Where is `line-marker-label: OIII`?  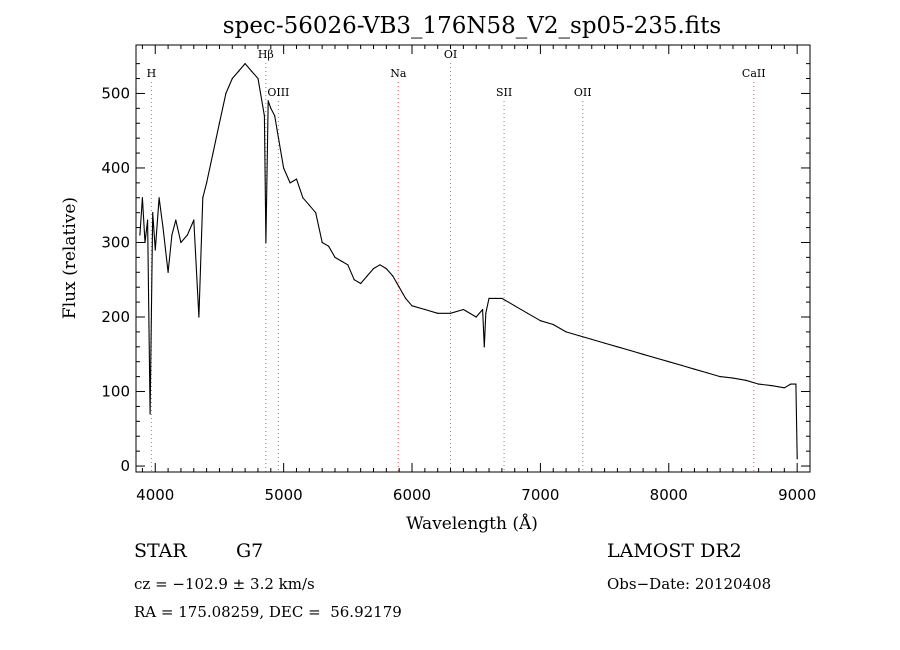
line-marker-label: OIII is located at coordinates (278, 92).